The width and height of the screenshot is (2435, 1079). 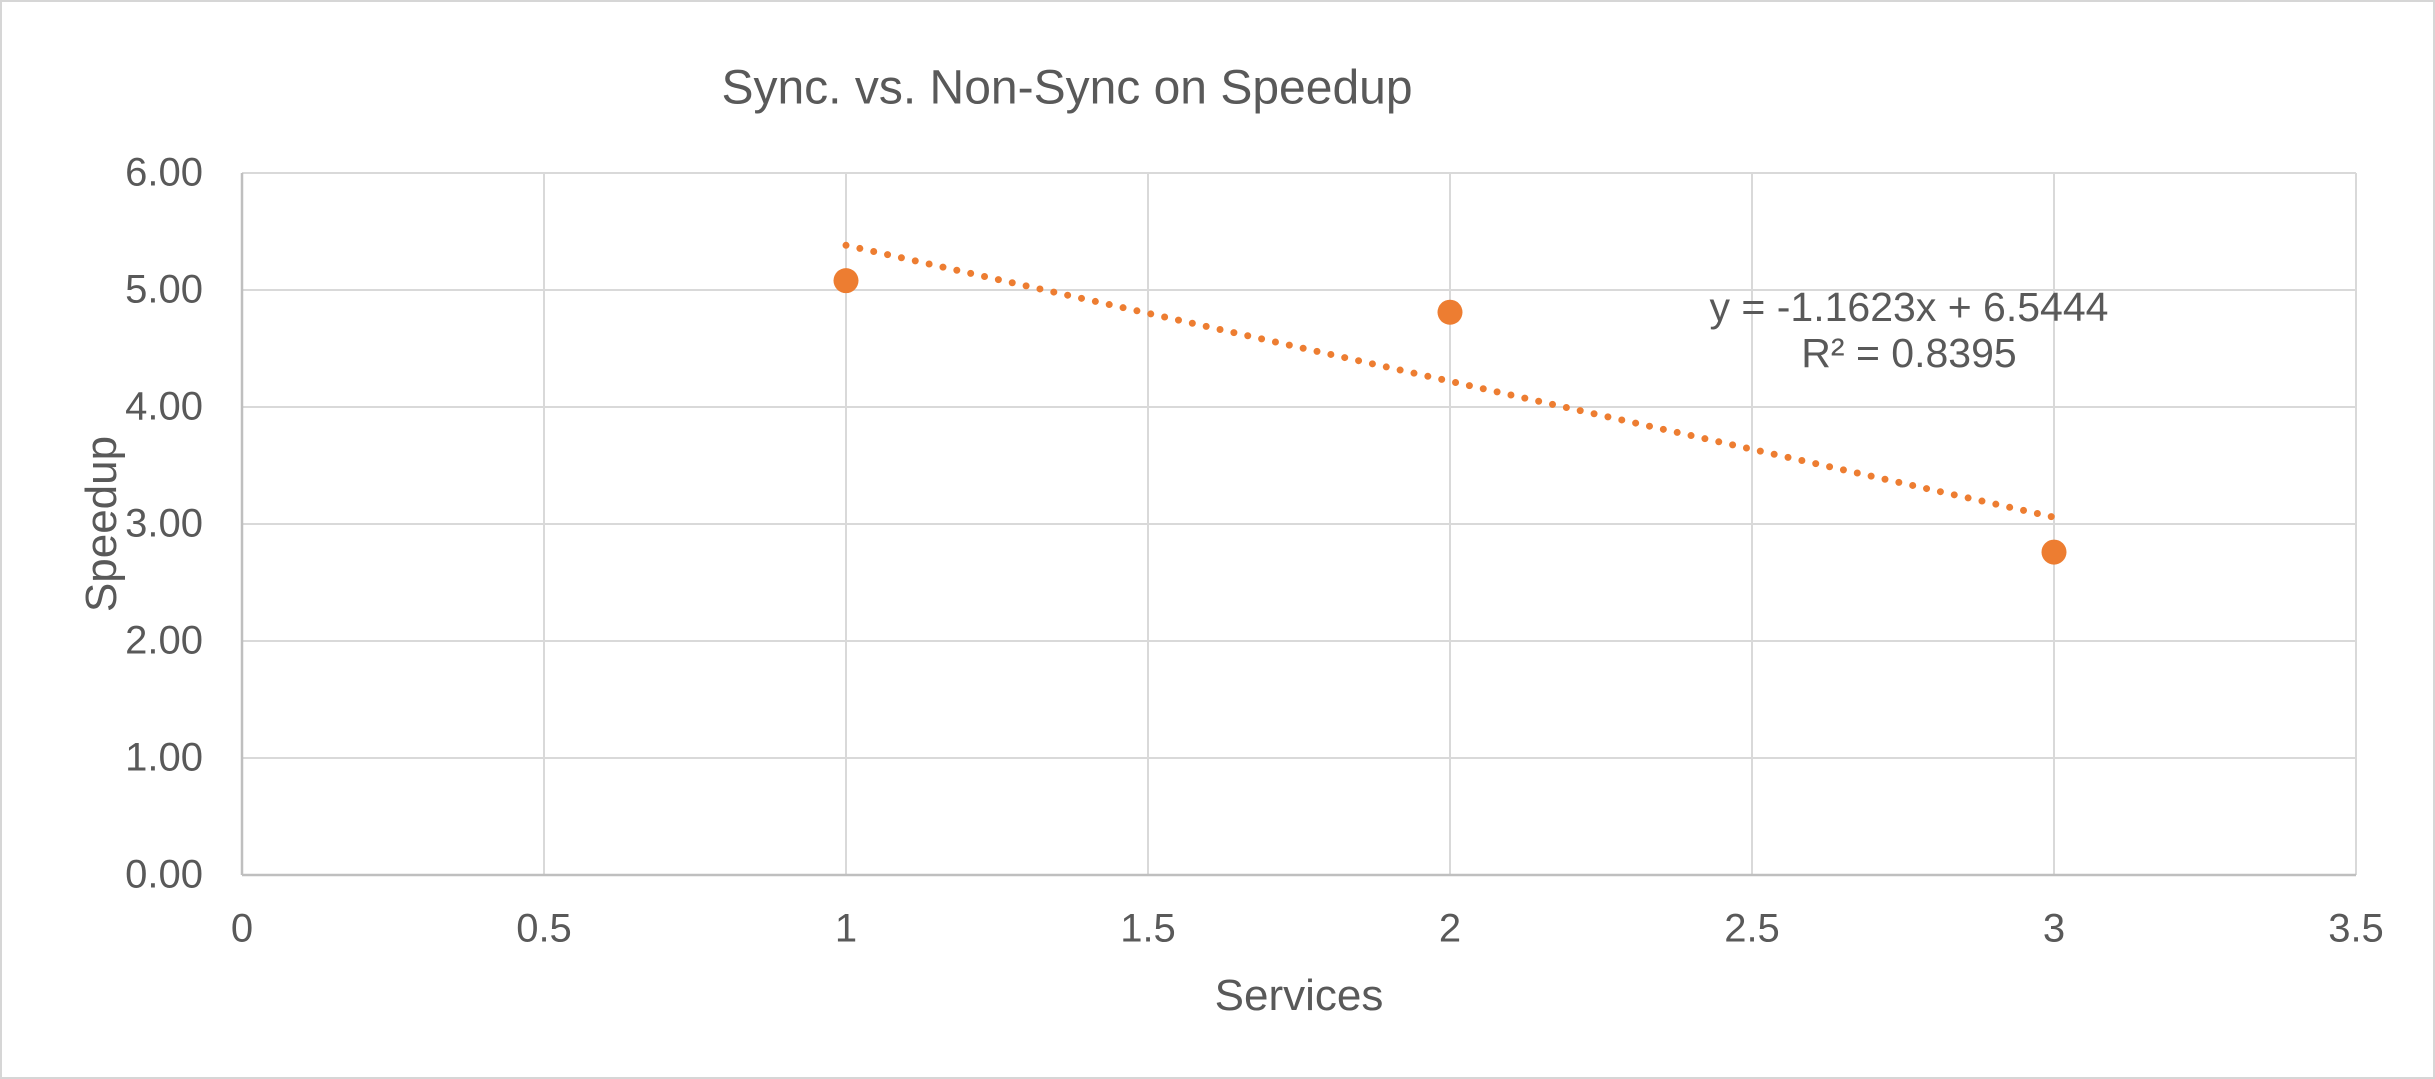 I want to click on y-tick-label: 3.00, so click(x=164, y=523).